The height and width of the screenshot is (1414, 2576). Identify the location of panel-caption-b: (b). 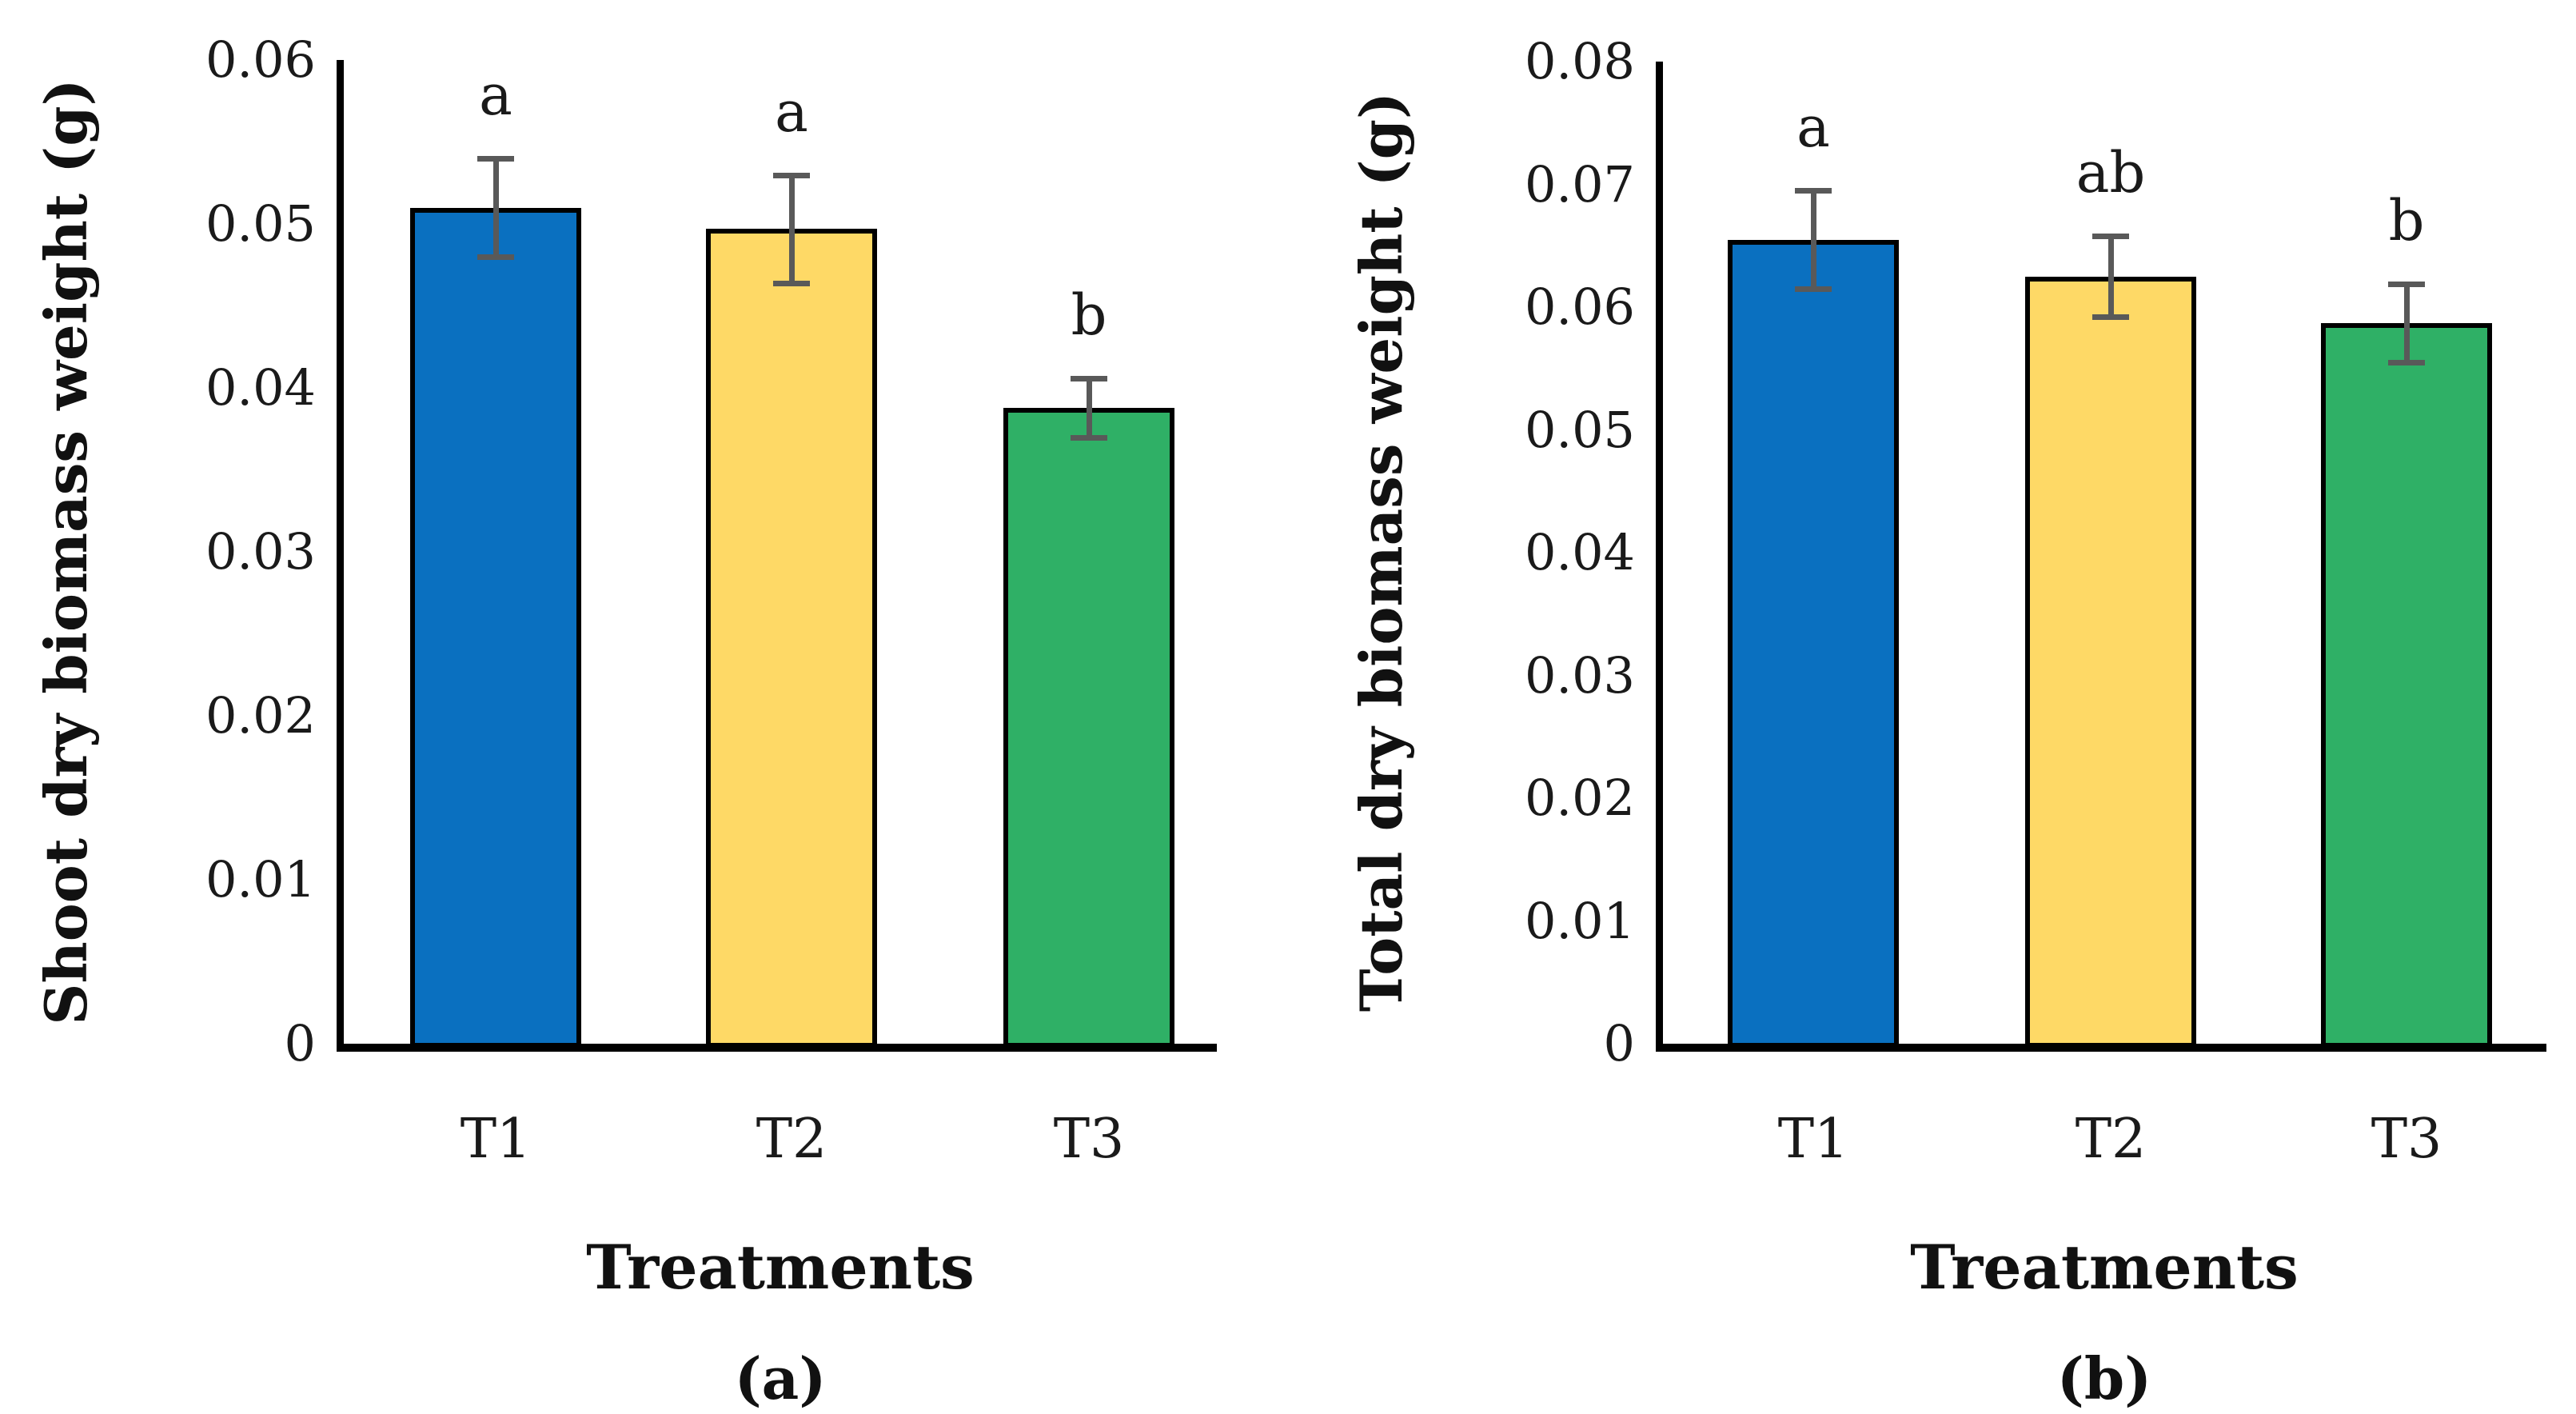
(2104, 1378).